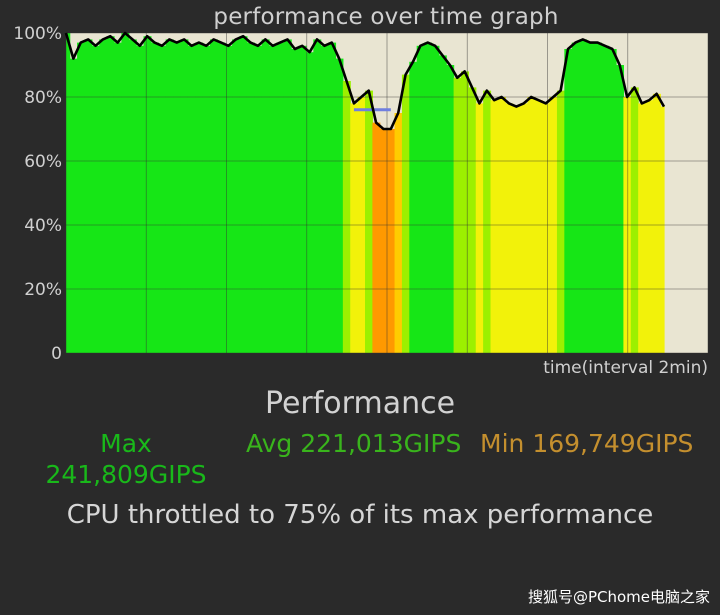 This screenshot has height=615, width=720. What do you see at coordinates (43, 226) in the screenshot?
I see `y-tick-label: 40%` at bounding box center [43, 226].